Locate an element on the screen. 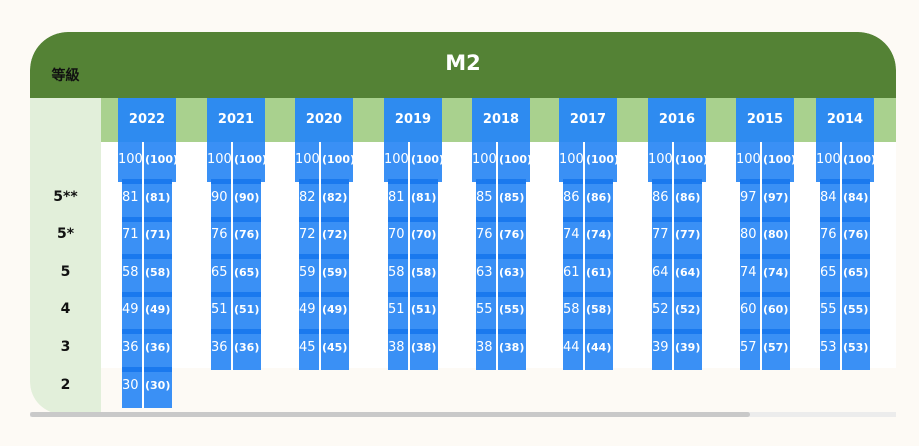  score-bracket: (59) is located at coordinates (335, 272).